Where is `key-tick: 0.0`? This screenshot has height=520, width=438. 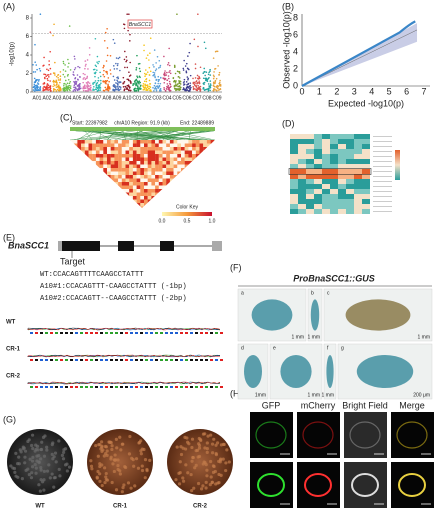 key-tick: 0.0 is located at coordinates (162, 221).